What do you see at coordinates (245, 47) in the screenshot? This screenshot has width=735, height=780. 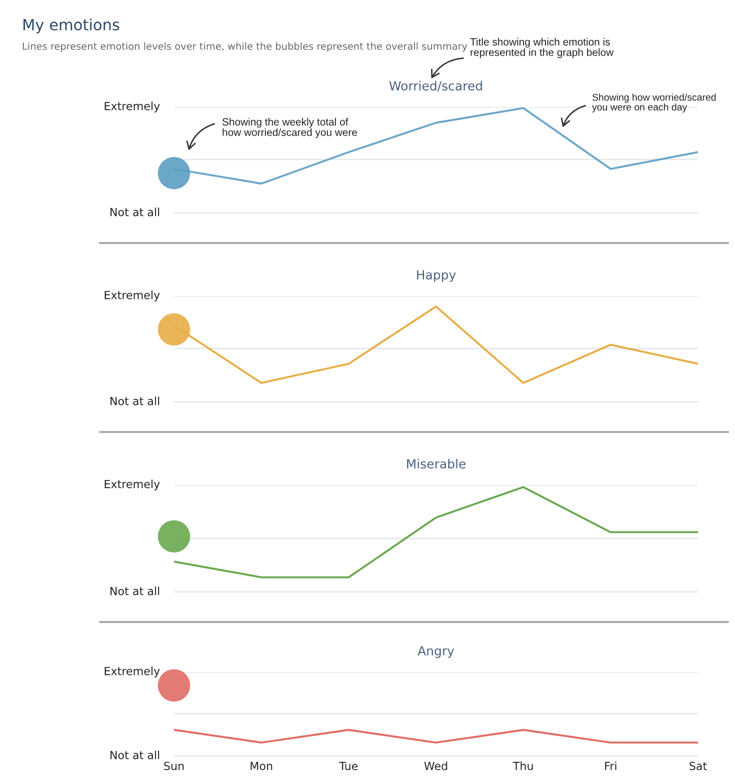 I see `text: Lines represent emotion levels over time, while the bubbles represent the overall summary` at bounding box center [245, 47].